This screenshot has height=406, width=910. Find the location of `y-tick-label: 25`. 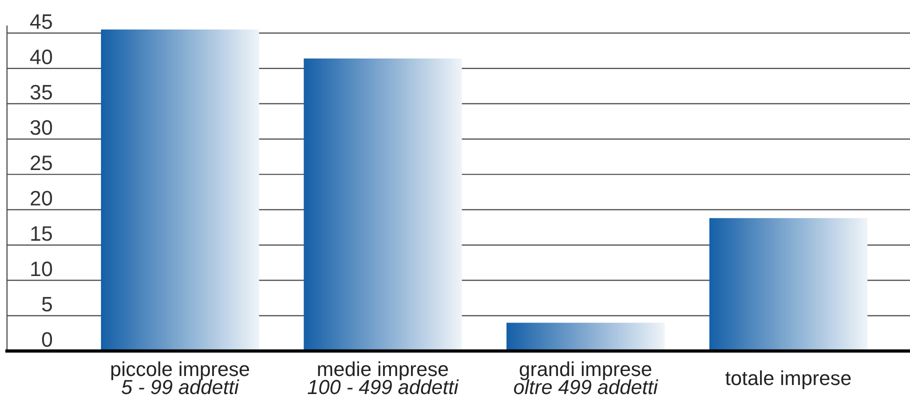

y-tick-label: 25 is located at coordinates (41, 163).